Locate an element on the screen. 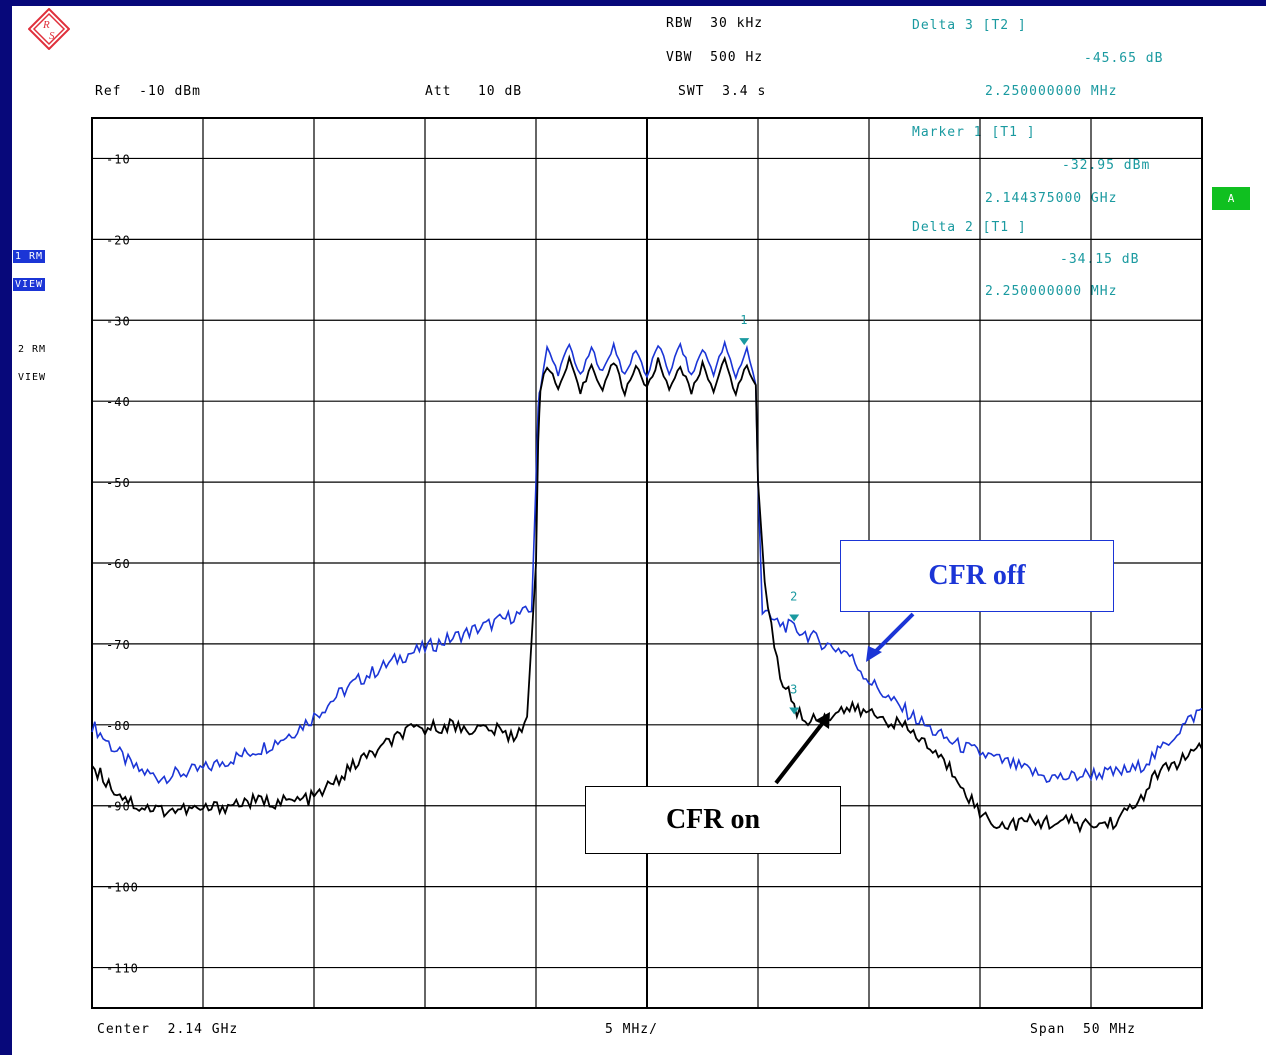 The height and width of the screenshot is (1055, 1266). y-tick-label: -110 is located at coordinates (122, 969).